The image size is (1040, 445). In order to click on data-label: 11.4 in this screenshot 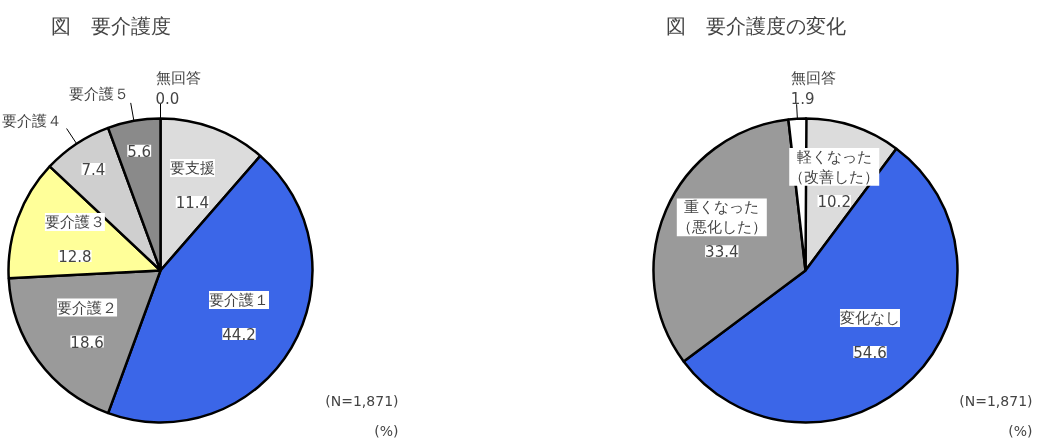, I will do `click(192, 203)`.